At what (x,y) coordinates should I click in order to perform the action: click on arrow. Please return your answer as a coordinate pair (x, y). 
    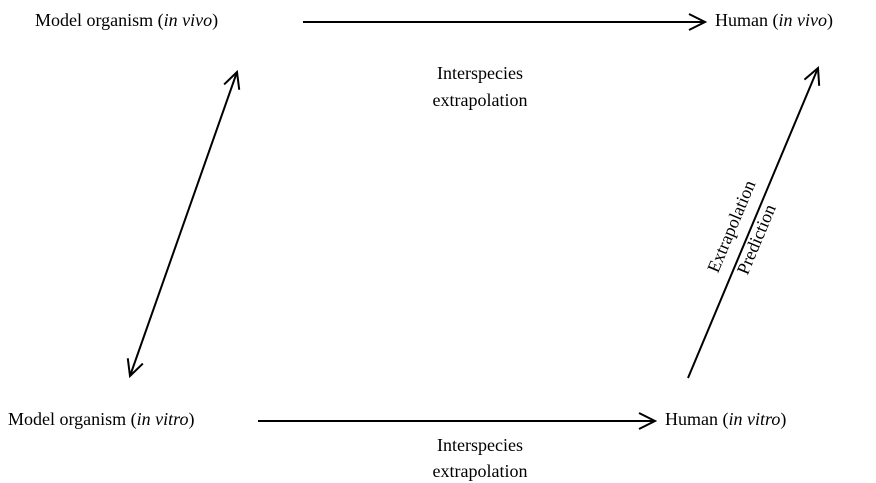
    Looking at the image, I should click on (752, 223).